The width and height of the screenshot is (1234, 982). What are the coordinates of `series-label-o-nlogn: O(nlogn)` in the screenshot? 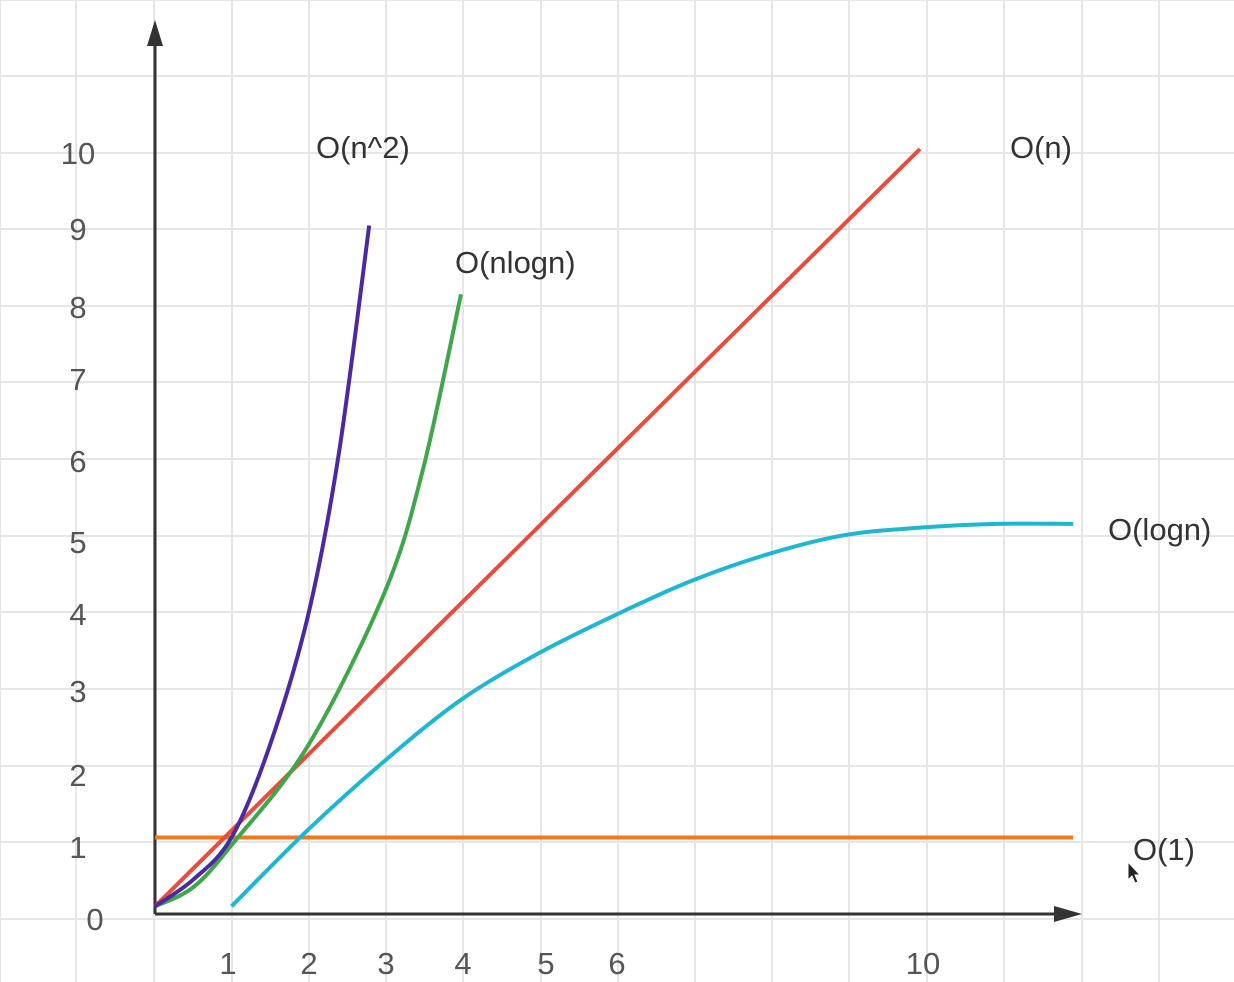 It's located at (515, 262).